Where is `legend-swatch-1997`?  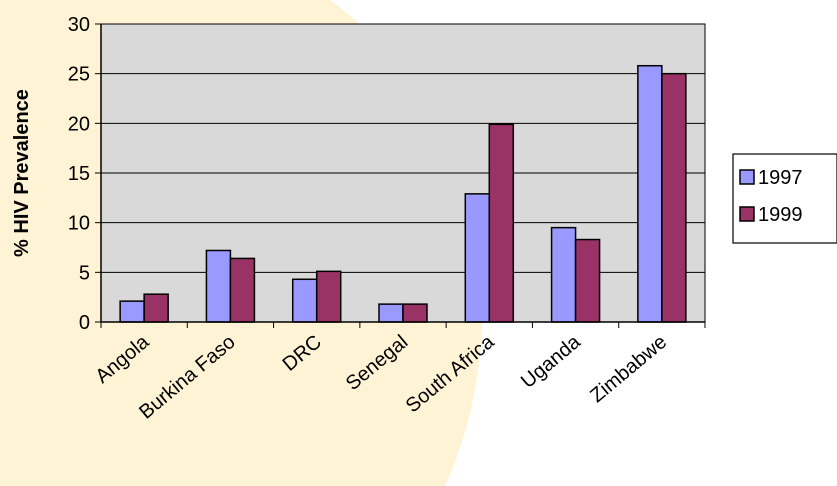 legend-swatch-1997 is located at coordinates (747, 177).